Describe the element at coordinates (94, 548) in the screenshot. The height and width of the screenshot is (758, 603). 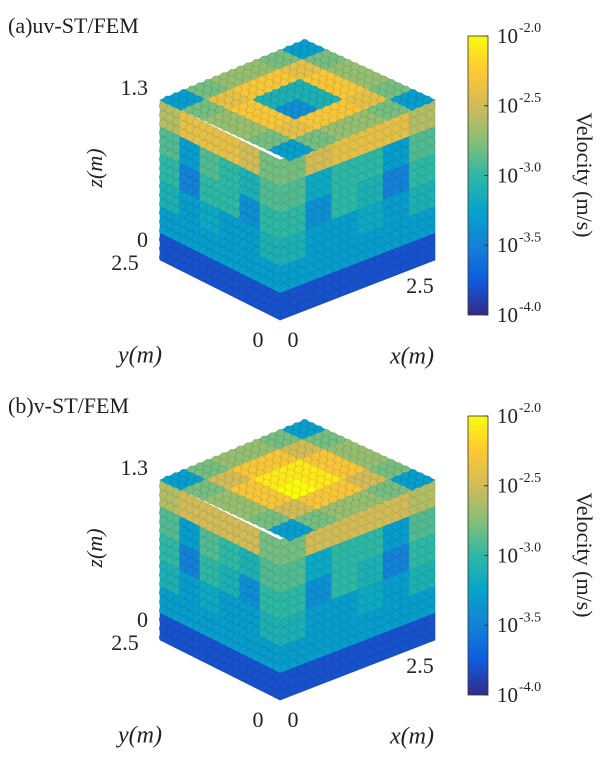
I see `z-axis-label: z(m)` at that location.